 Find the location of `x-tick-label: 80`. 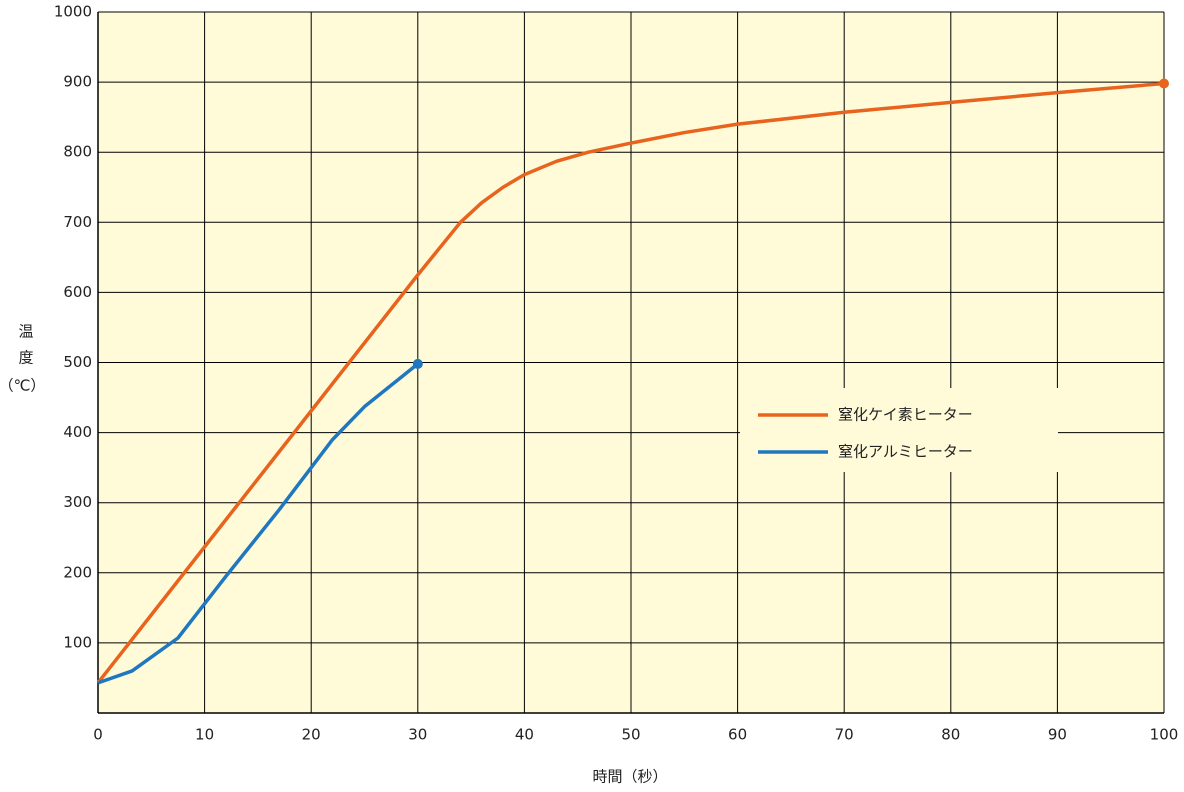

x-tick-label: 80 is located at coordinates (950, 735).